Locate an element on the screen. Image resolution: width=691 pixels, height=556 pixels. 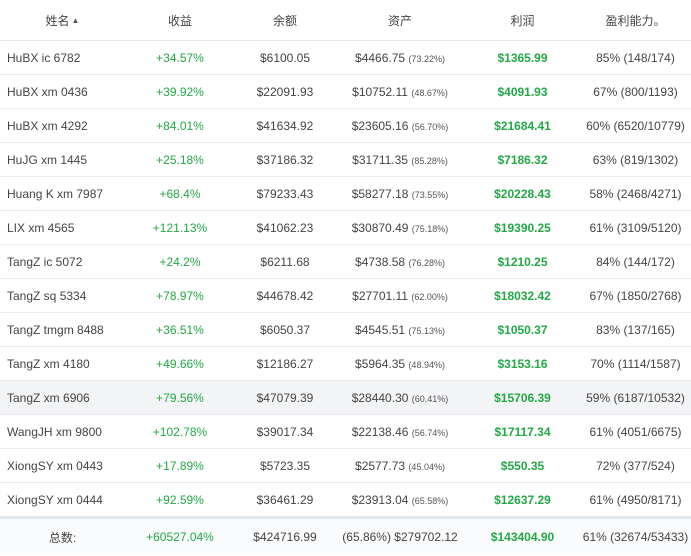
assets-value: $23913.04 is located at coordinates (380, 499).